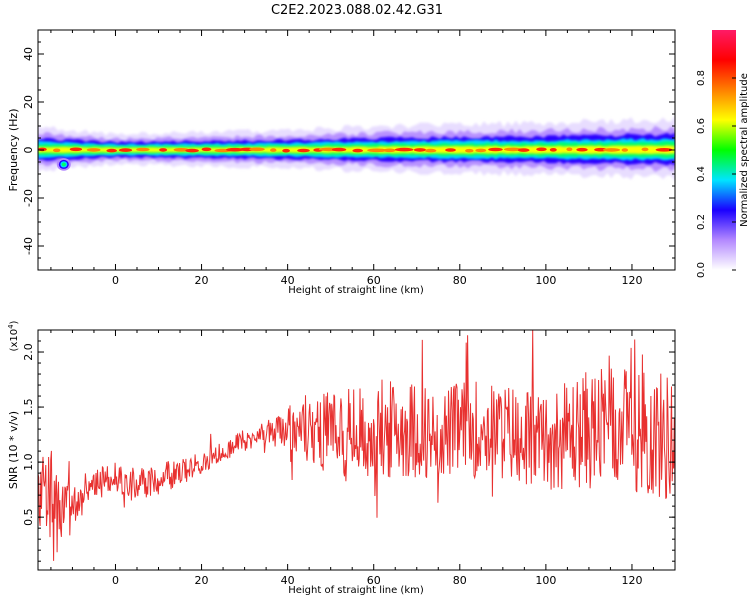  Describe the element at coordinates (357, 10) in the screenshot. I see `figure-title: C2E2.2023.088.02.42.G31` at that location.